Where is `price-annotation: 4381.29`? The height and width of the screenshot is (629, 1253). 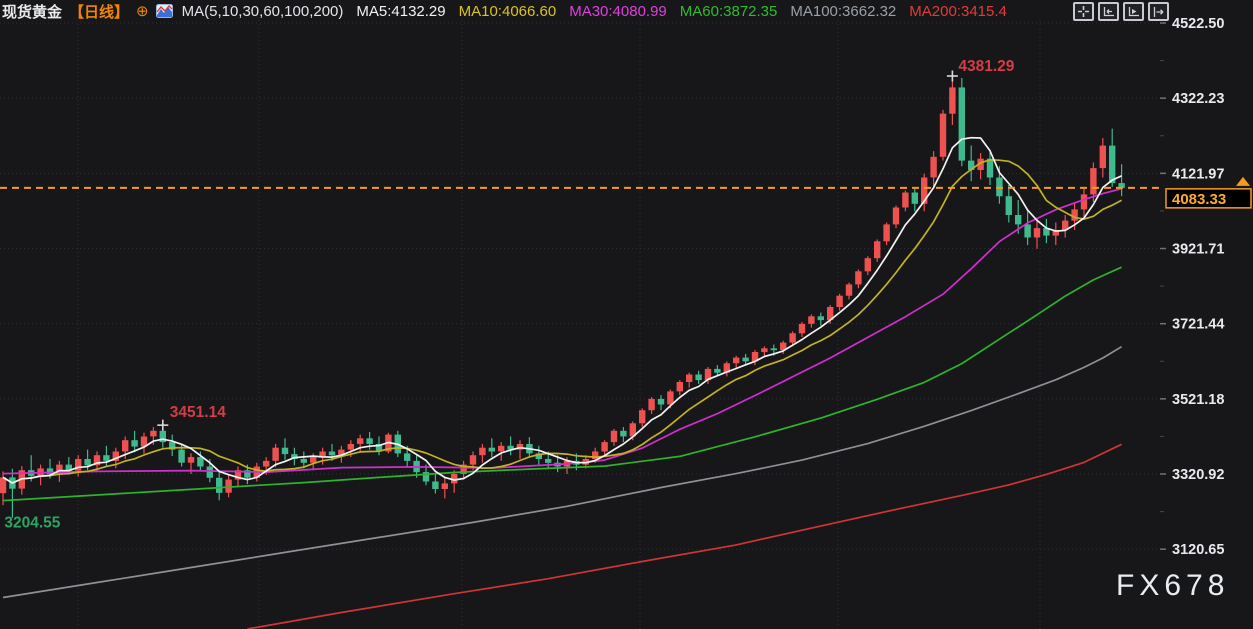 price-annotation: 4381.29 is located at coordinates (986, 66).